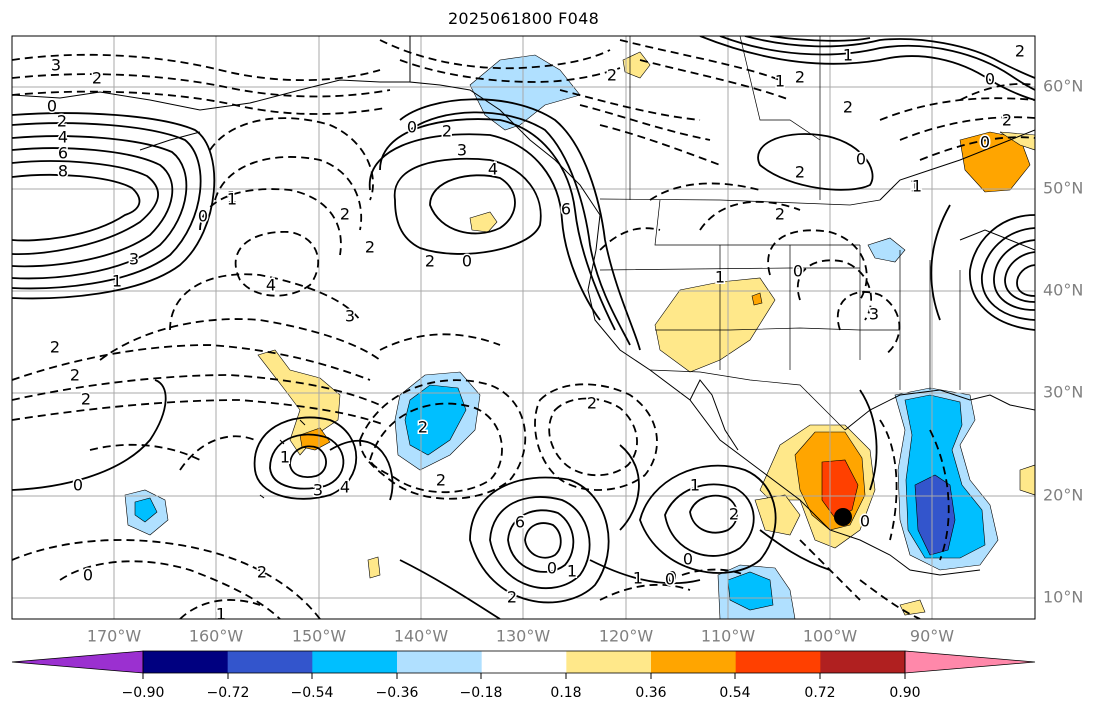 Image resolution: width=1105 pixels, height=712 pixels. Describe the element at coordinates (840, 489) in the screenshot. I see `shade-mexico-red` at that location.